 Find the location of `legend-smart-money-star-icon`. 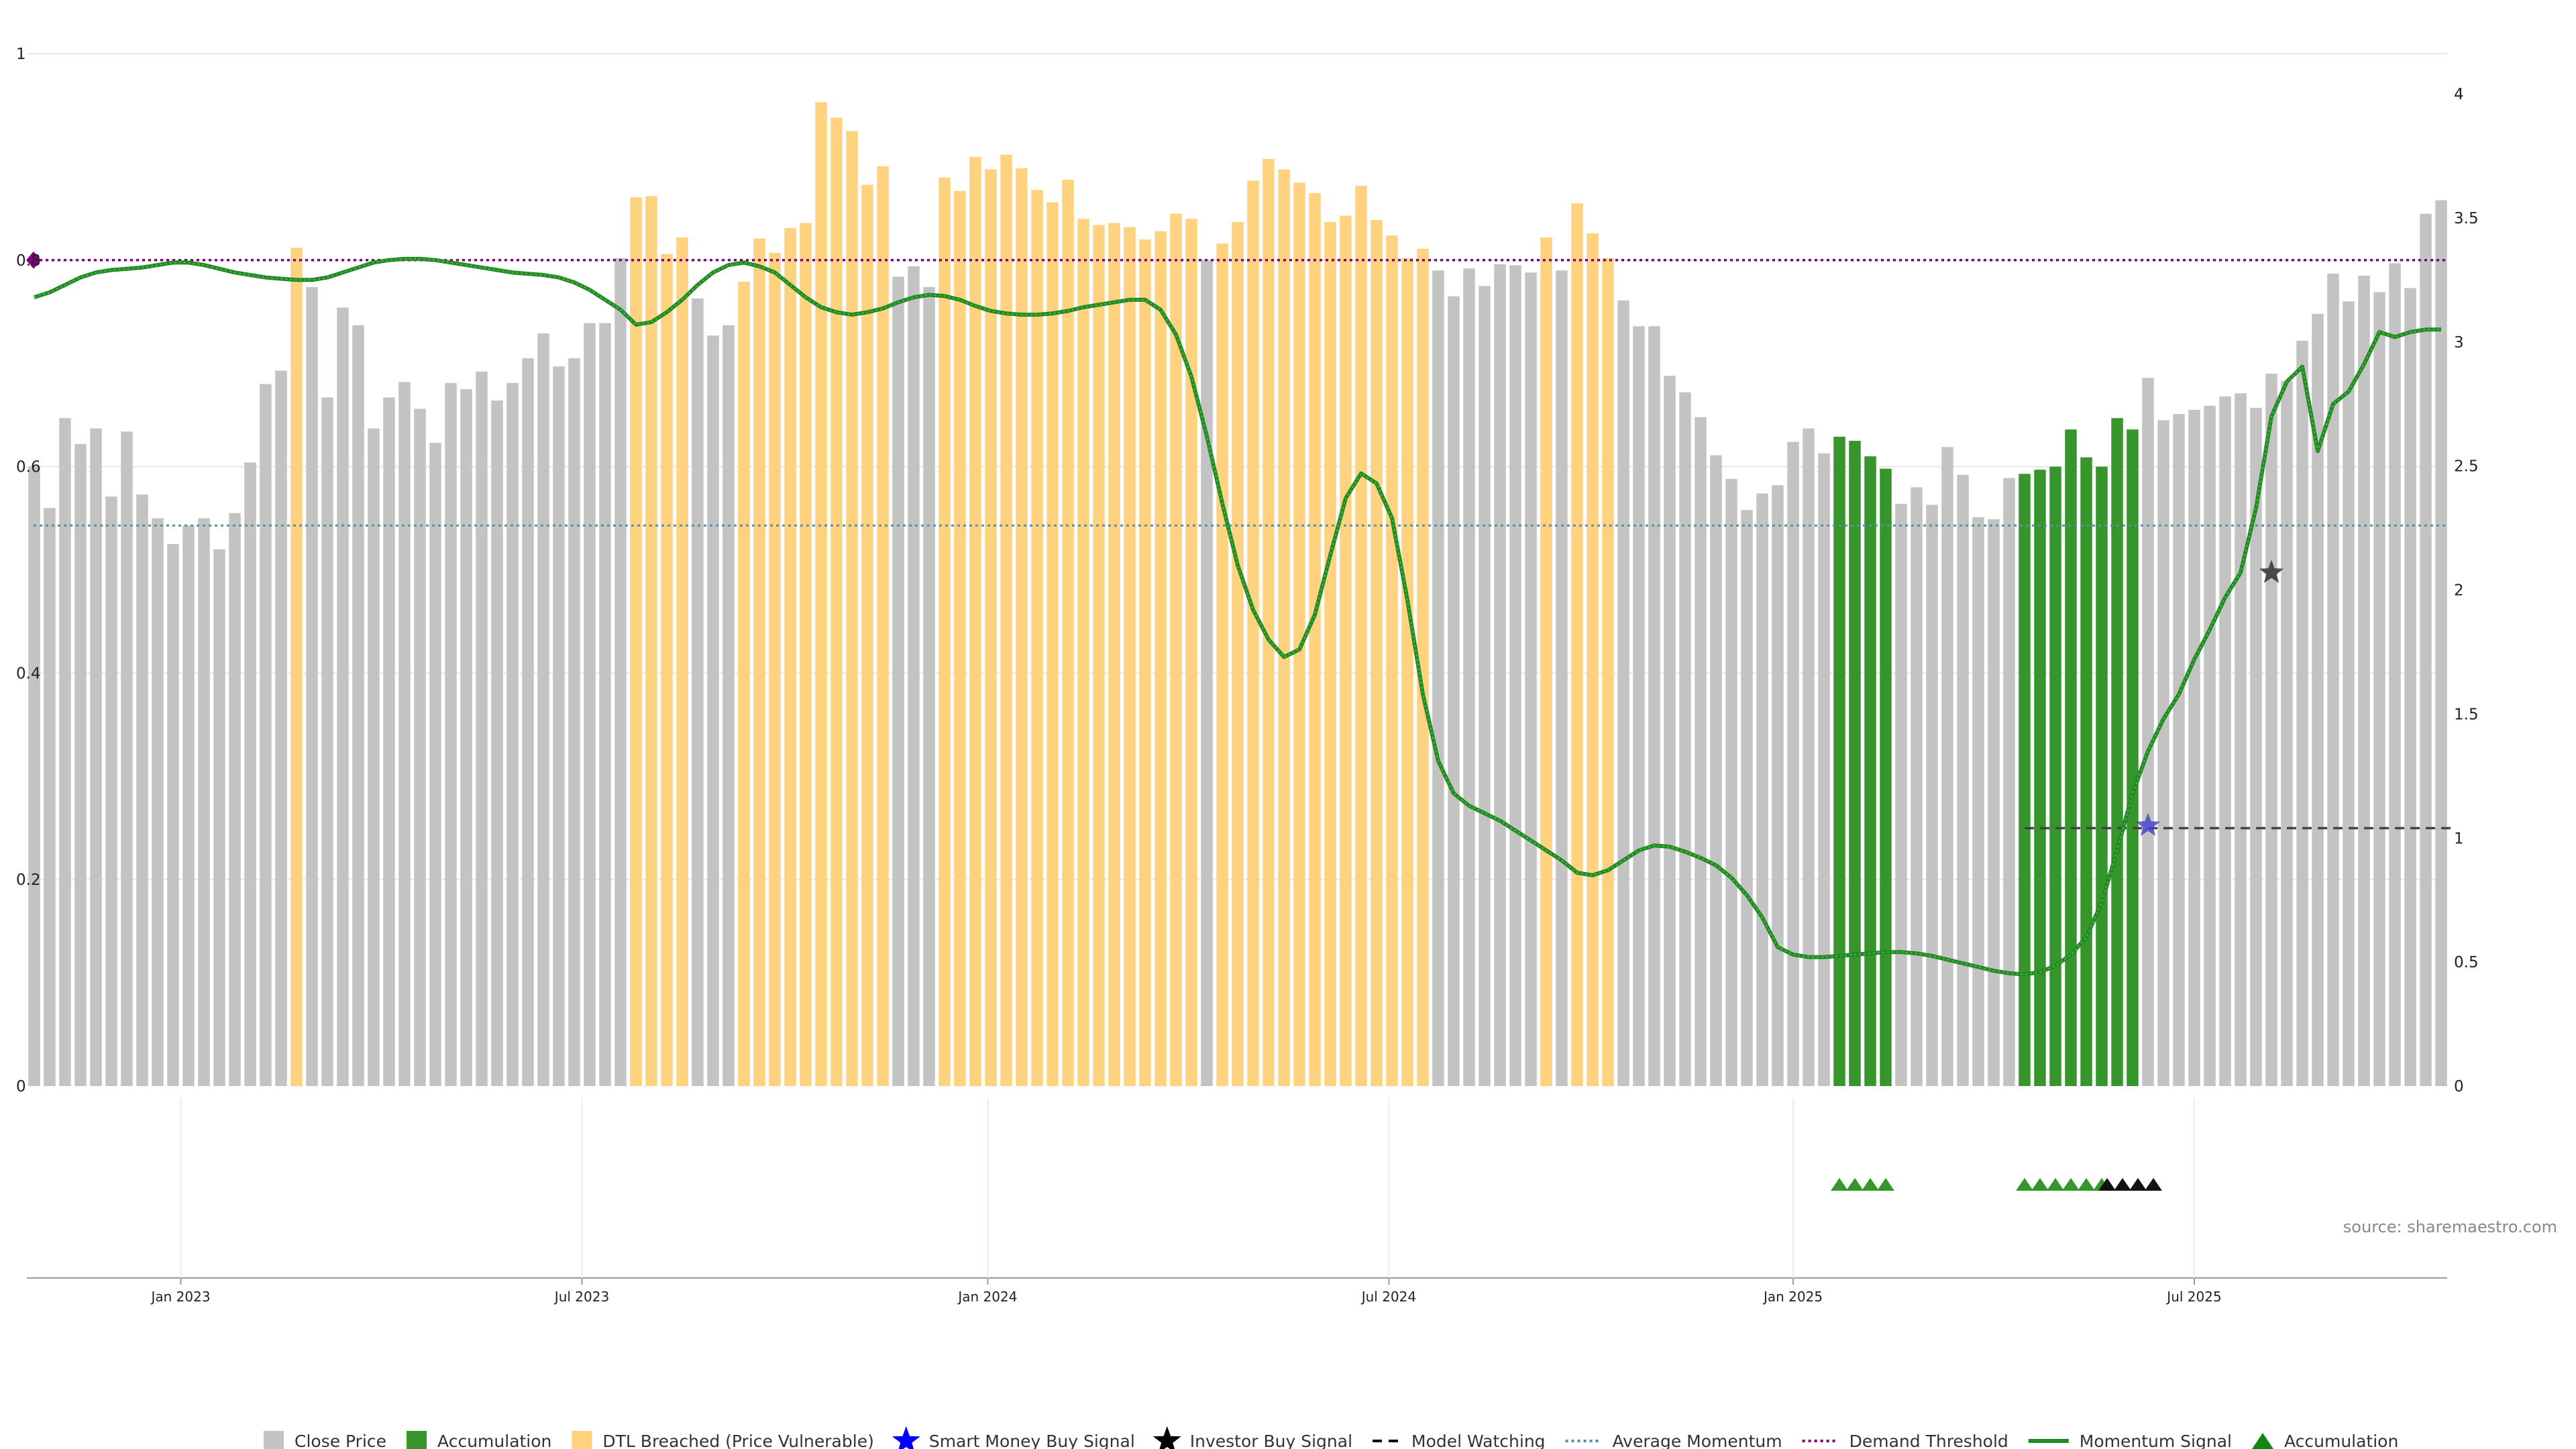

legend-smart-money-star-icon is located at coordinates (906, 1437).